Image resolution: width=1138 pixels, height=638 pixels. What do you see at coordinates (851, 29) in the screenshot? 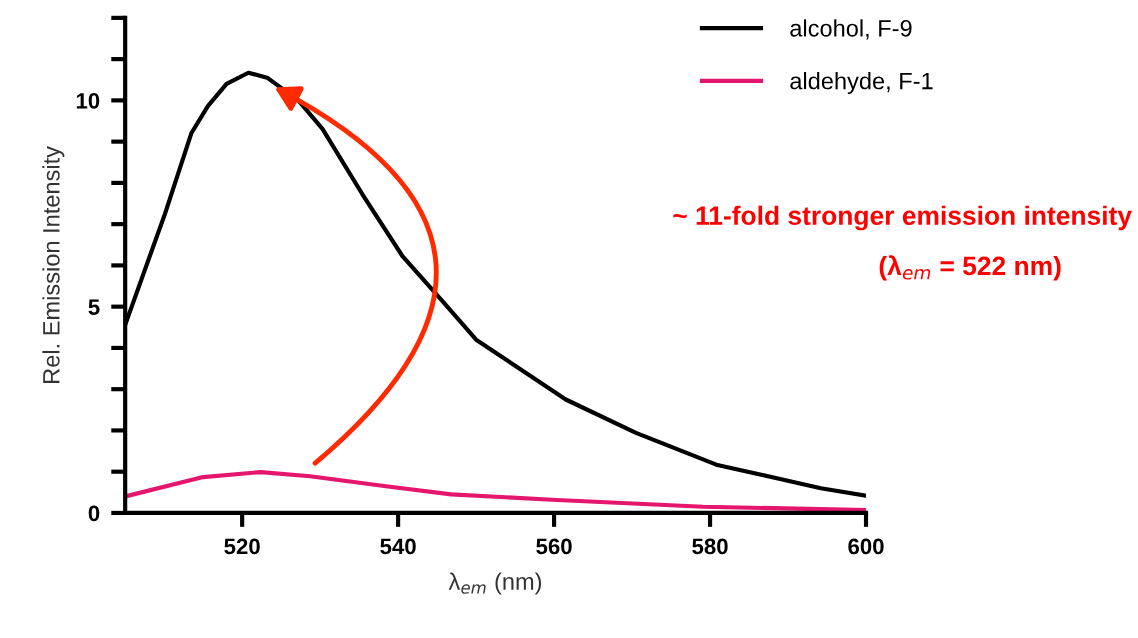
I see `legend-label: alcohol, F-9` at bounding box center [851, 29].